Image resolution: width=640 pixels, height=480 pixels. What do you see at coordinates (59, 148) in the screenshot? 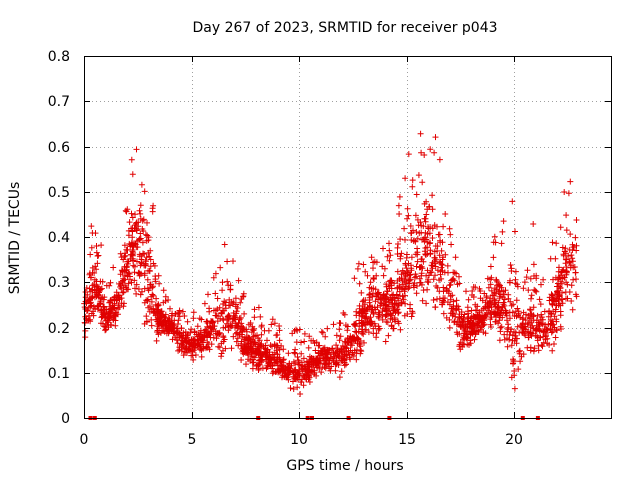
I see `y-tick-label: 0.6` at bounding box center [59, 148].